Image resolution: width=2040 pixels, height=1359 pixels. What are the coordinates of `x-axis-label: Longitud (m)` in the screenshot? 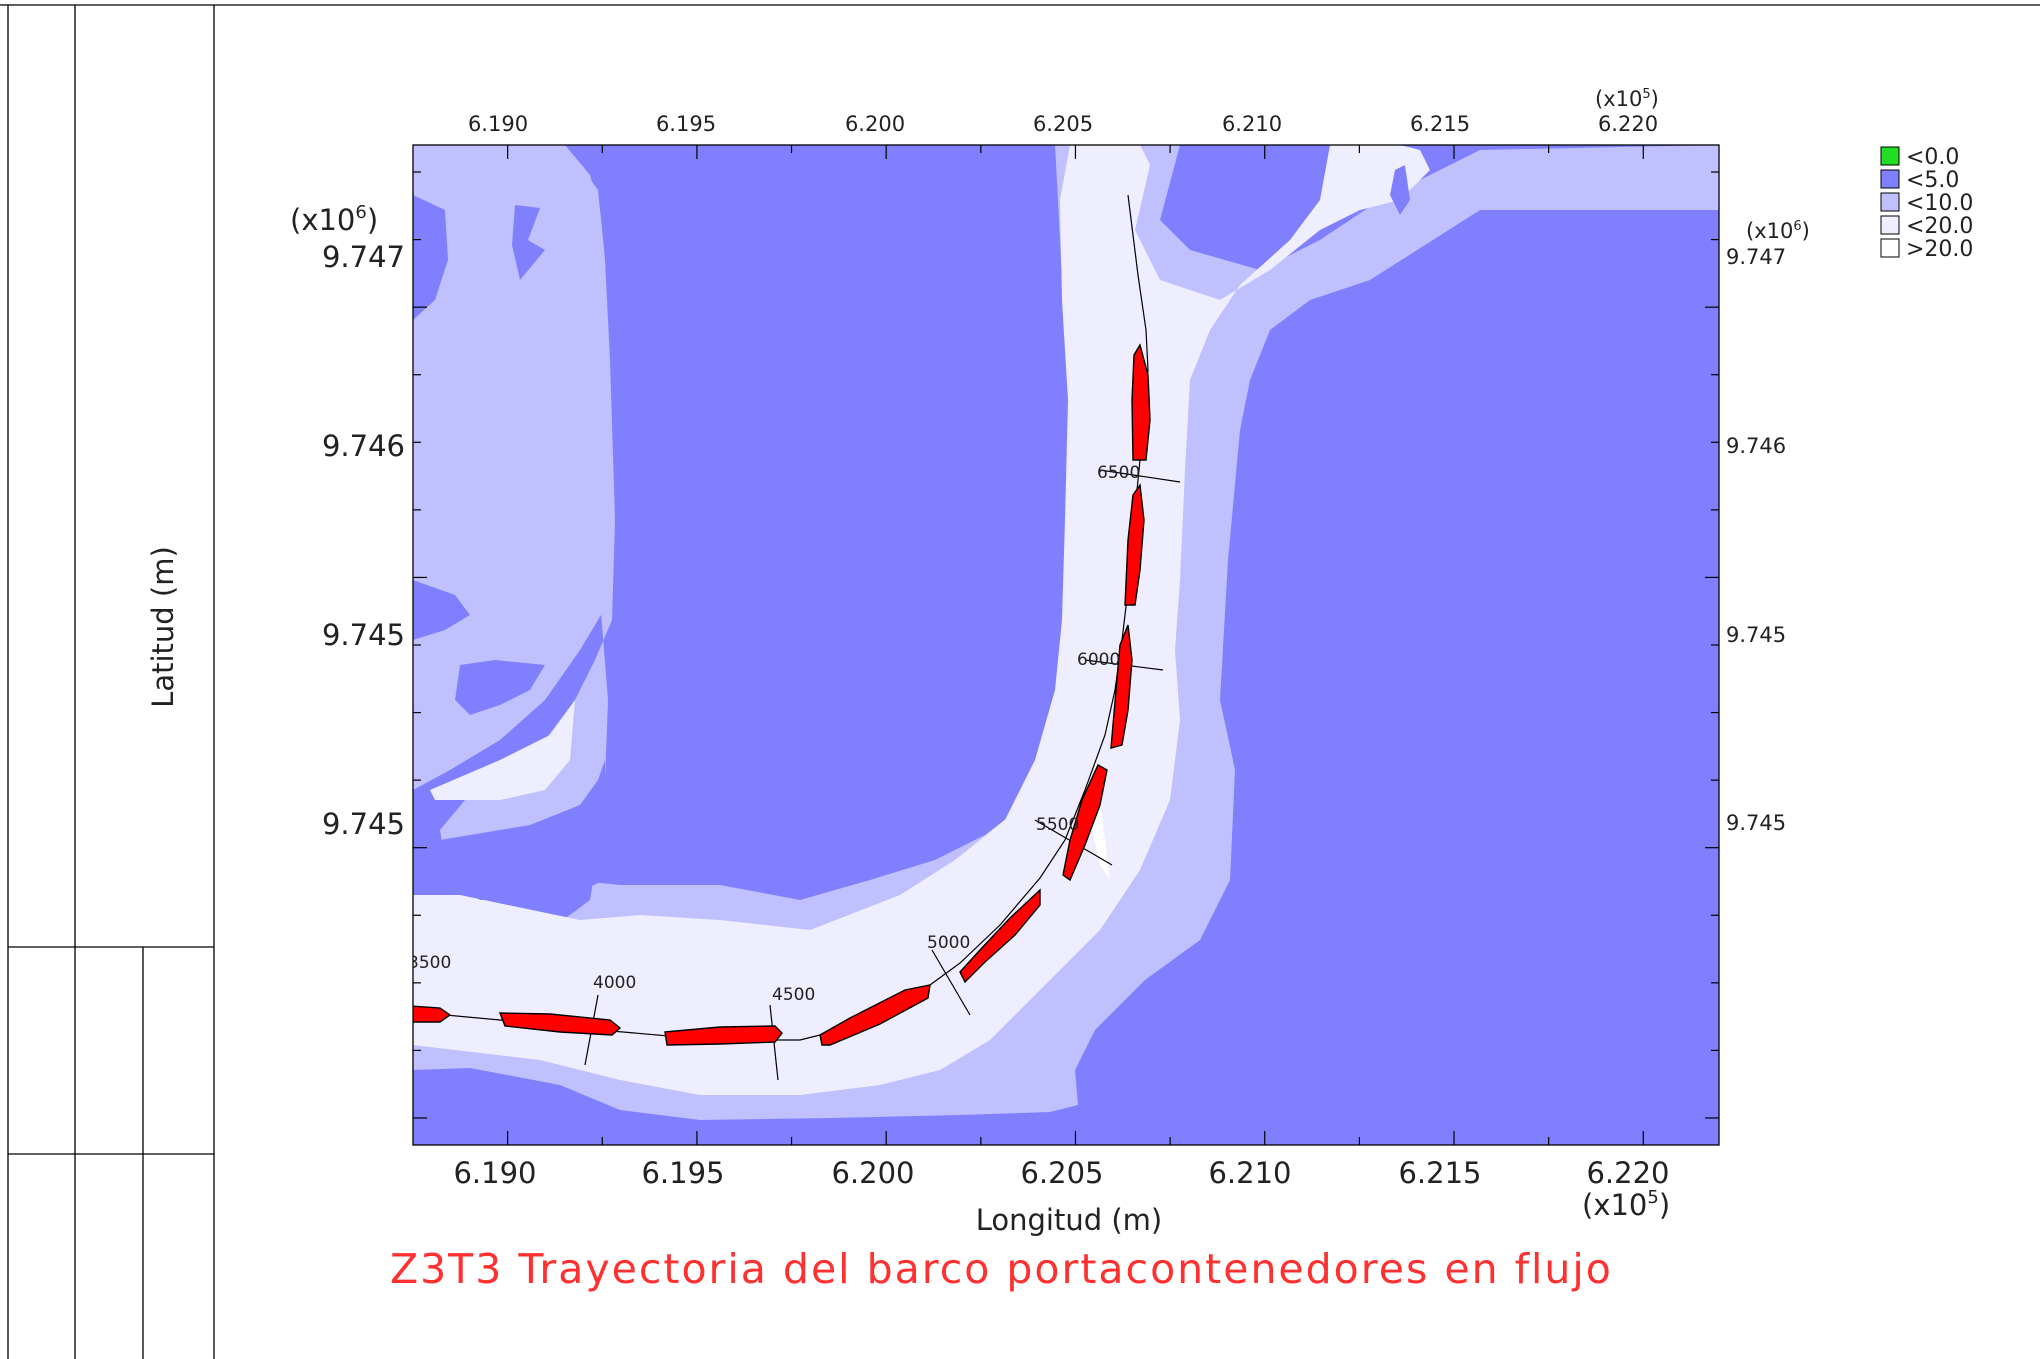 It's located at (1069, 1220).